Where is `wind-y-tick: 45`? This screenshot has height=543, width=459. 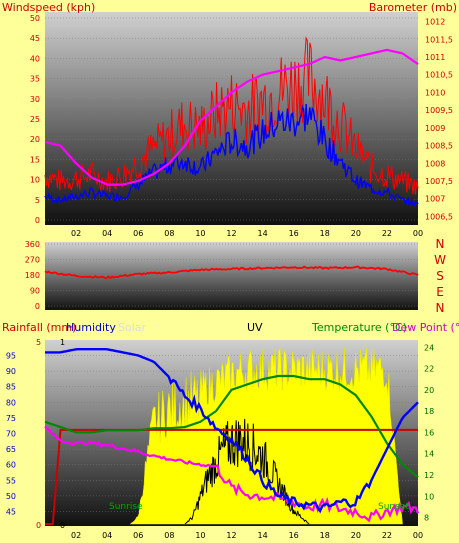
wind-y-tick: 45 is located at coordinates (35, 38).